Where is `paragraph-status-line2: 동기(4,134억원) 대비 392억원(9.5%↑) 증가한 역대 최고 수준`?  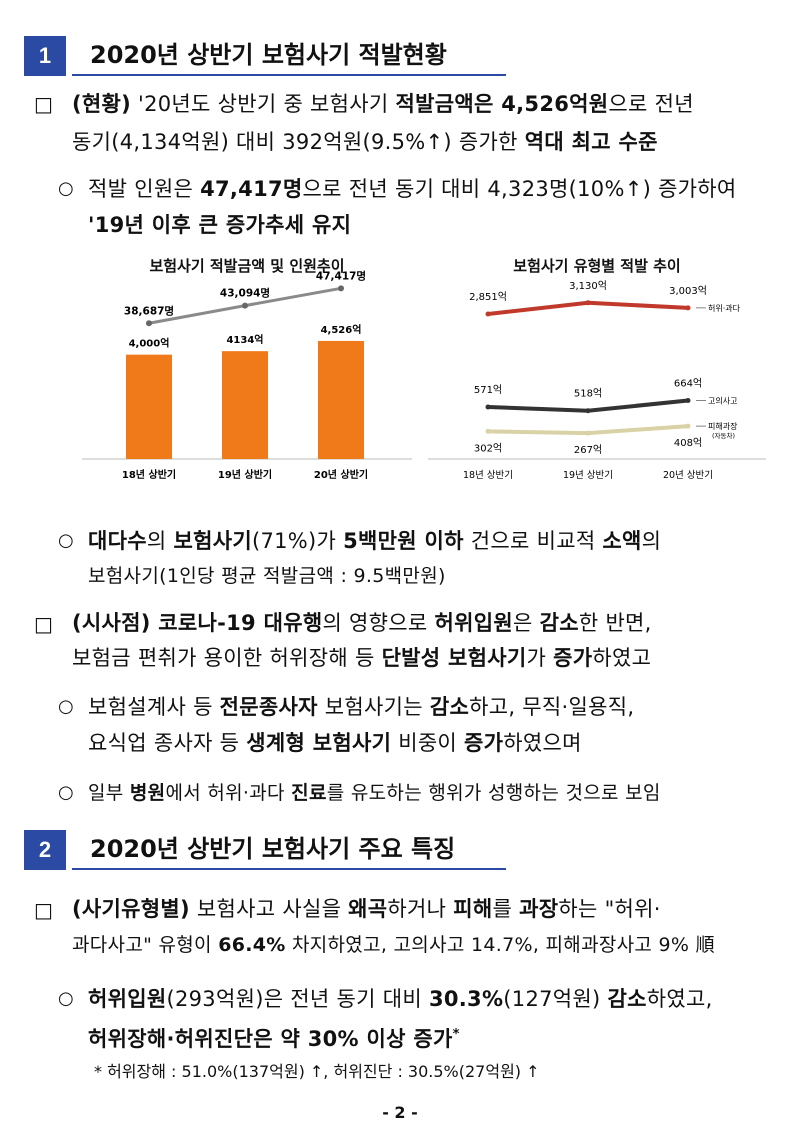 paragraph-status-line2: 동기(4,134억원) 대비 392억원(9.5%↑) 증가한 역대 최고 수준 is located at coordinates (365, 142).